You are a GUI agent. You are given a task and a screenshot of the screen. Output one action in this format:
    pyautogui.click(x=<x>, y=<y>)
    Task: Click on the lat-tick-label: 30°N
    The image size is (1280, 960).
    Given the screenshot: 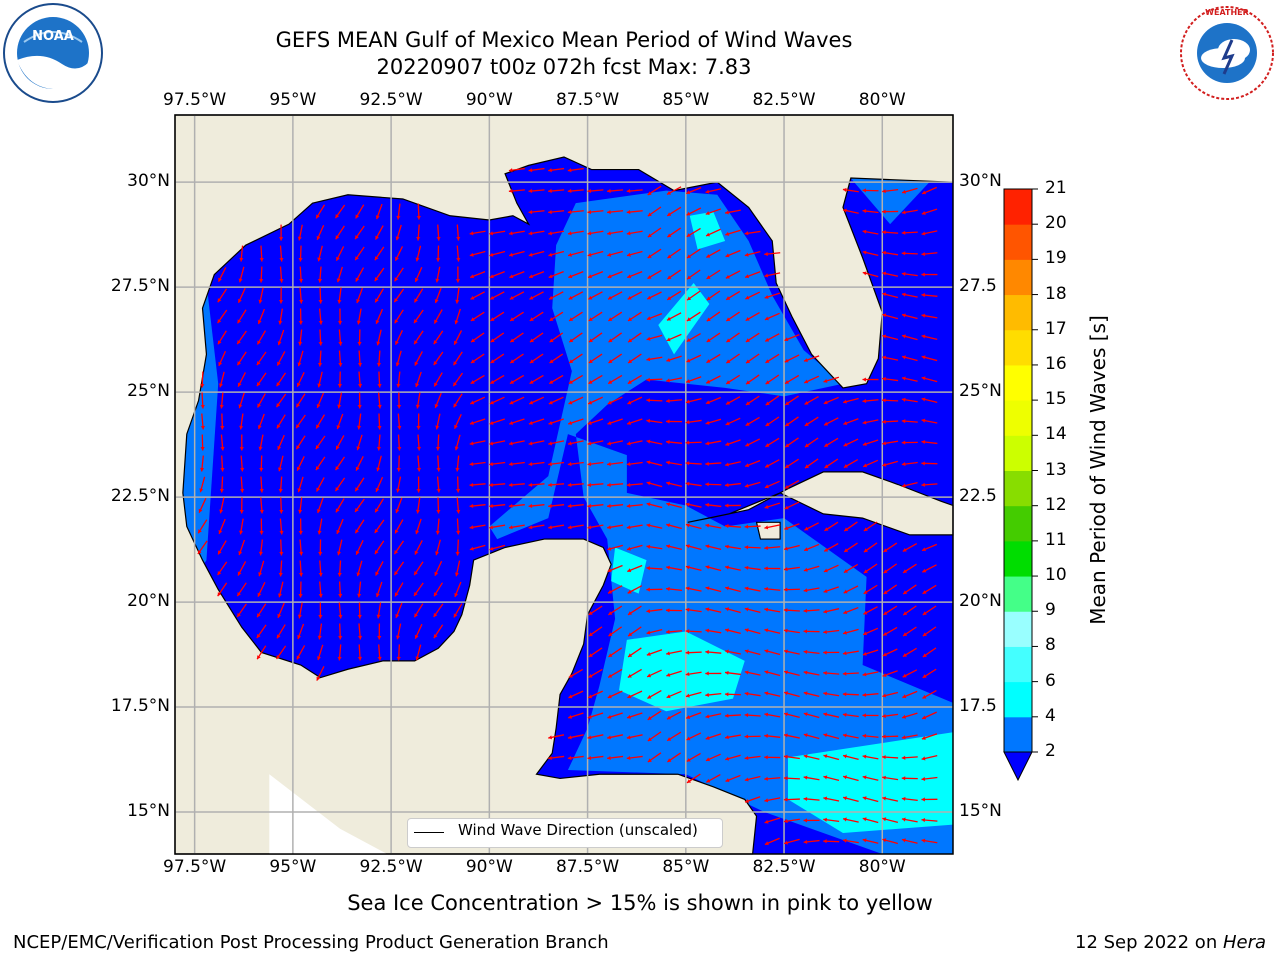 What is the action you would take?
    pyautogui.click(x=148, y=181)
    